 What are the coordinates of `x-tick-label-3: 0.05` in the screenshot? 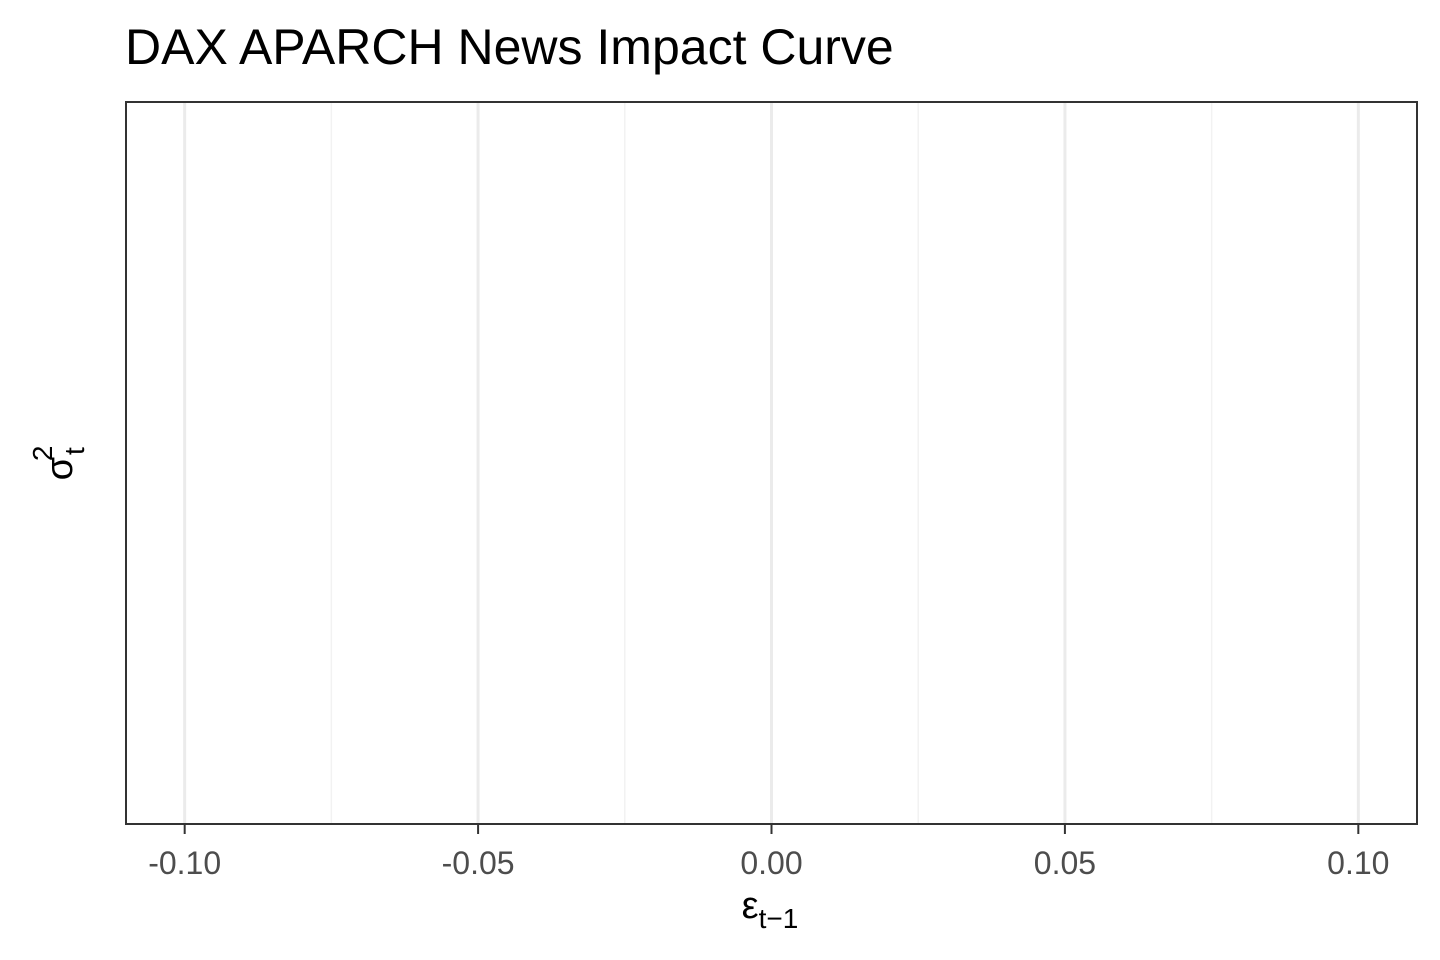 It's located at (1065, 863).